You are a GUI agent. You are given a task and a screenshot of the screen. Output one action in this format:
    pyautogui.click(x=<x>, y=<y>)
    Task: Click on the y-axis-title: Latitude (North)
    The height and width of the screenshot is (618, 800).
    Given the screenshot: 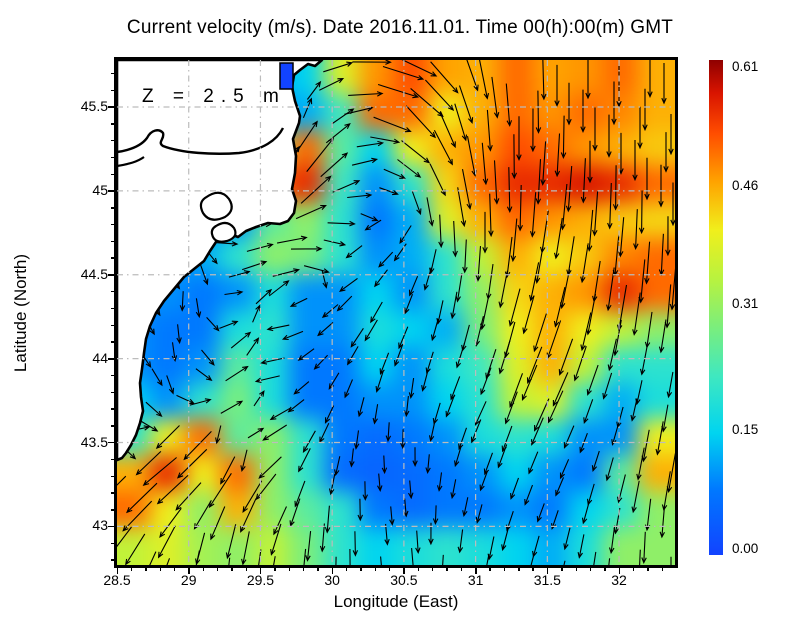 What is the action you would take?
    pyautogui.click(x=20, y=313)
    